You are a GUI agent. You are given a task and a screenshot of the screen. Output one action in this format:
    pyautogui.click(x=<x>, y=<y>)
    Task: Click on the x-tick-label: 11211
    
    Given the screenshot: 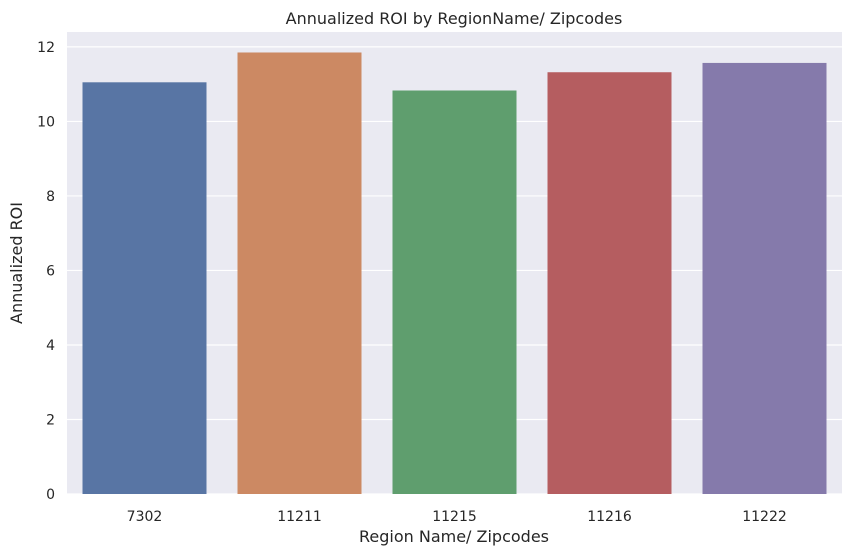 What is the action you would take?
    pyautogui.click(x=299, y=517)
    